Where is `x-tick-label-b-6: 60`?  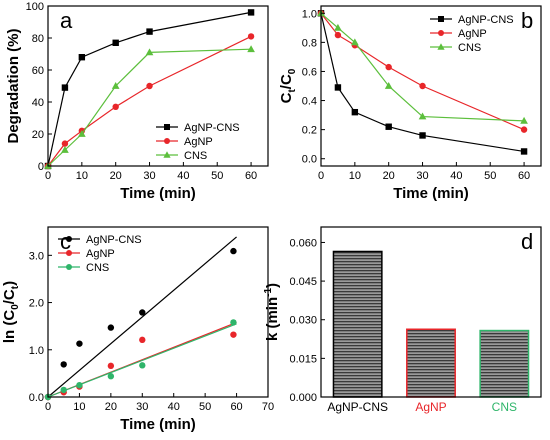
x-tick-label-b-6: 60 is located at coordinates (524, 176).